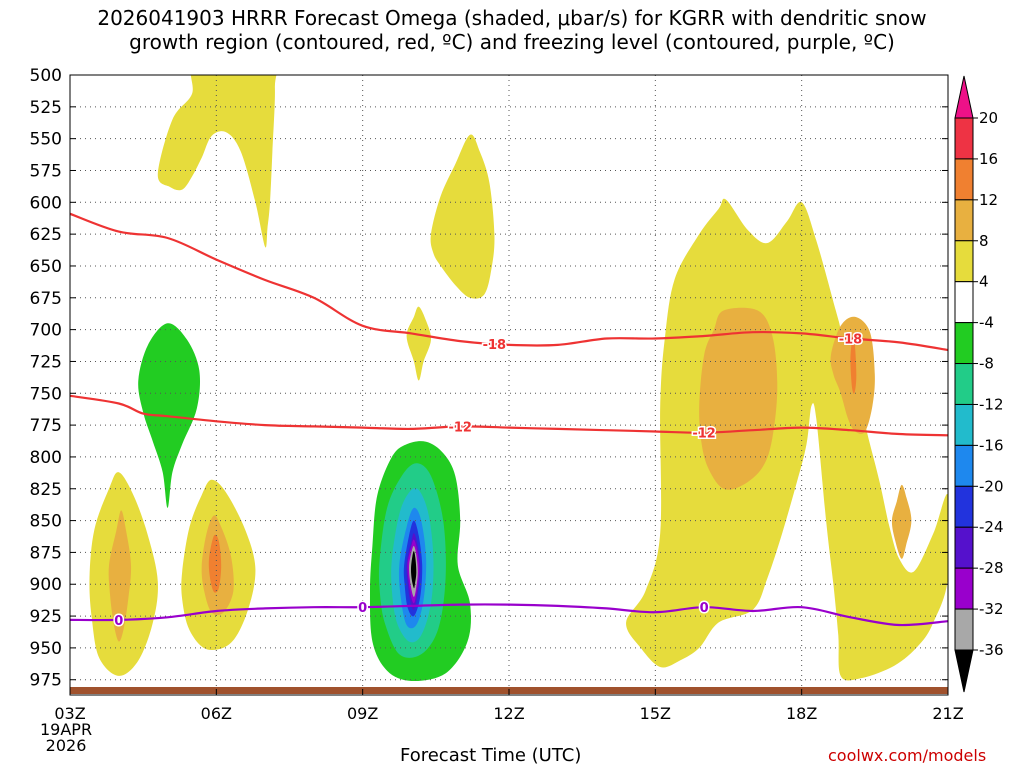  Describe the element at coordinates (46, 649) in the screenshot. I see `y-tick-label-950: 950` at that location.